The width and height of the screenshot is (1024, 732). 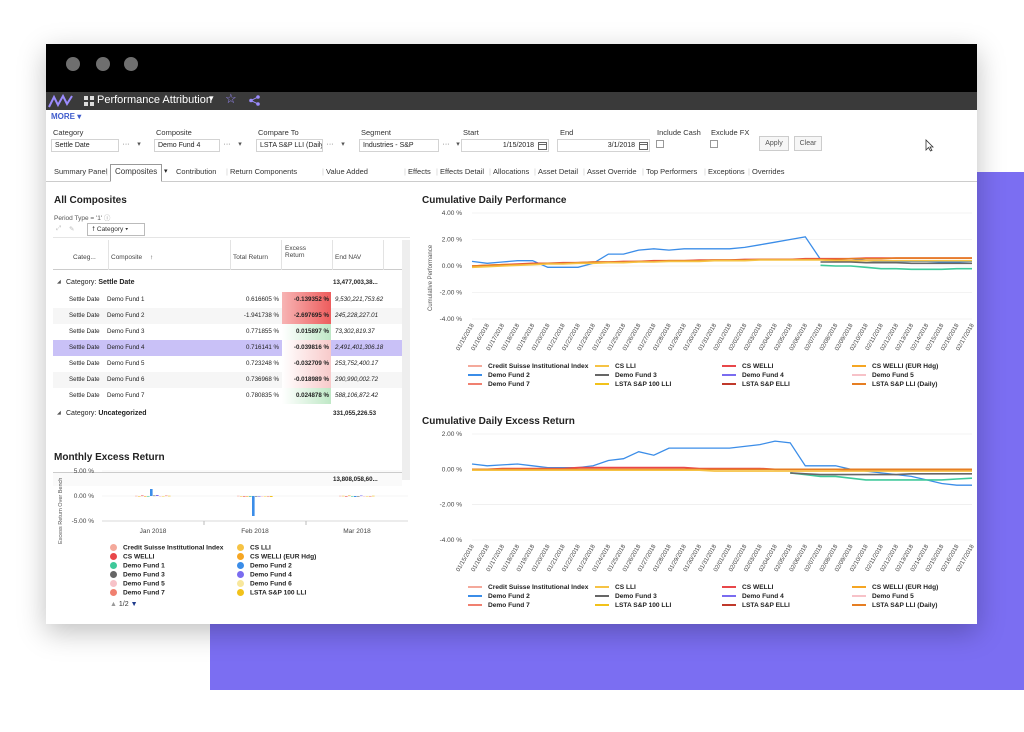 What do you see at coordinates (462, 171) in the screenshot?
I see `tab-effects-detail: Effects Detail` at bounding box center [462, 171].